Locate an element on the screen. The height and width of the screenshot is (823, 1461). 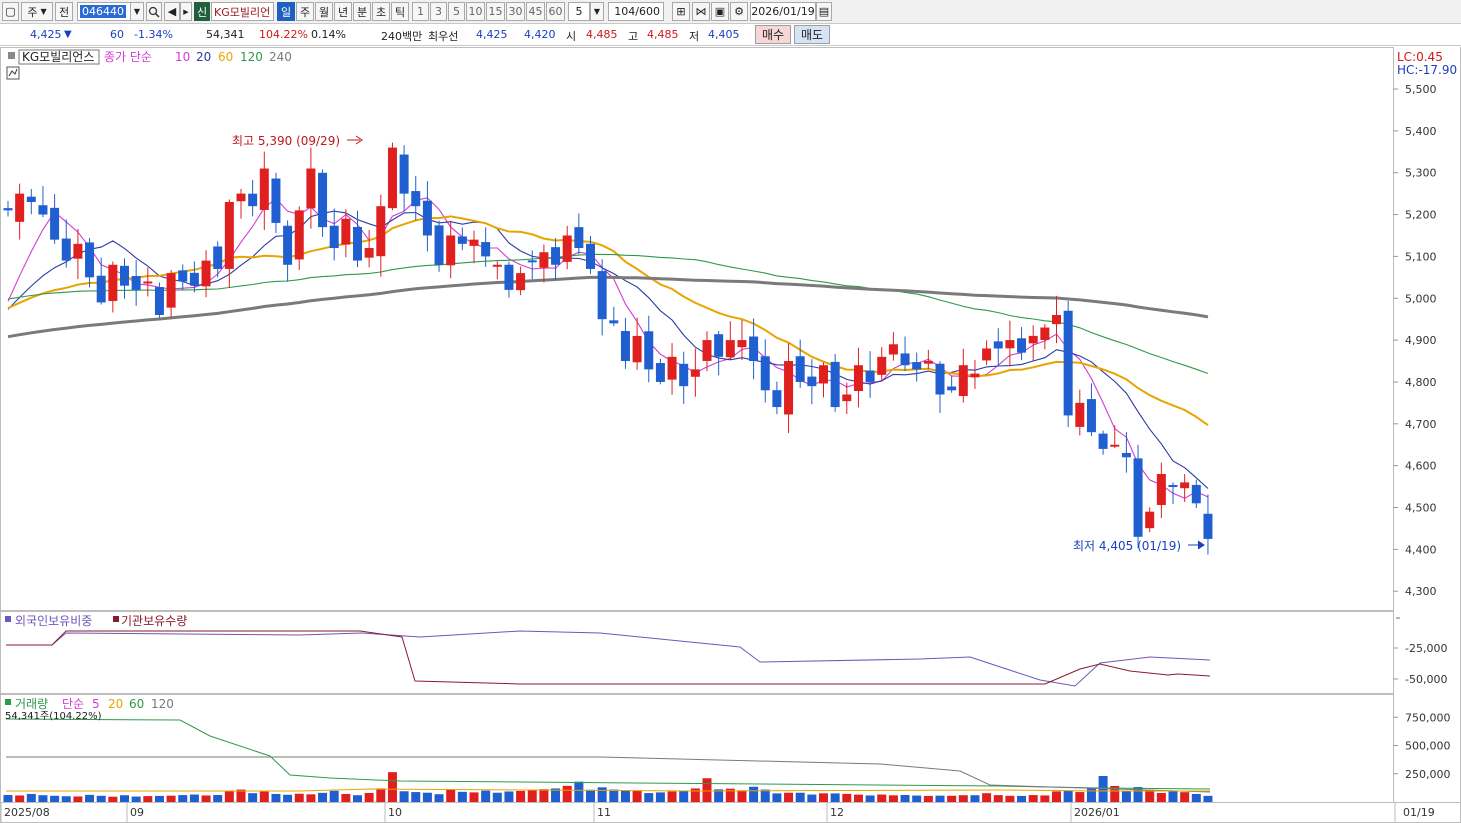
window-icon: ▢ is located at coordinates (10, 11).